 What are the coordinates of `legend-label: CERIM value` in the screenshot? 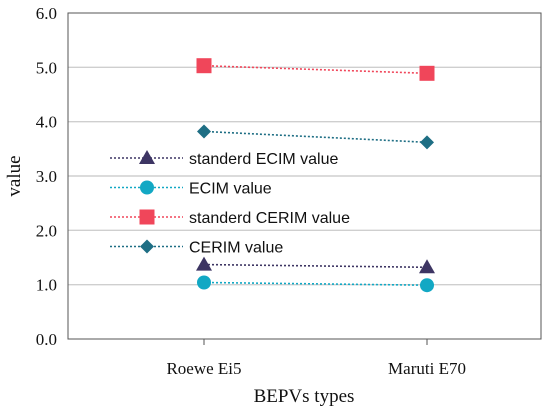 It's located at (236, 248).